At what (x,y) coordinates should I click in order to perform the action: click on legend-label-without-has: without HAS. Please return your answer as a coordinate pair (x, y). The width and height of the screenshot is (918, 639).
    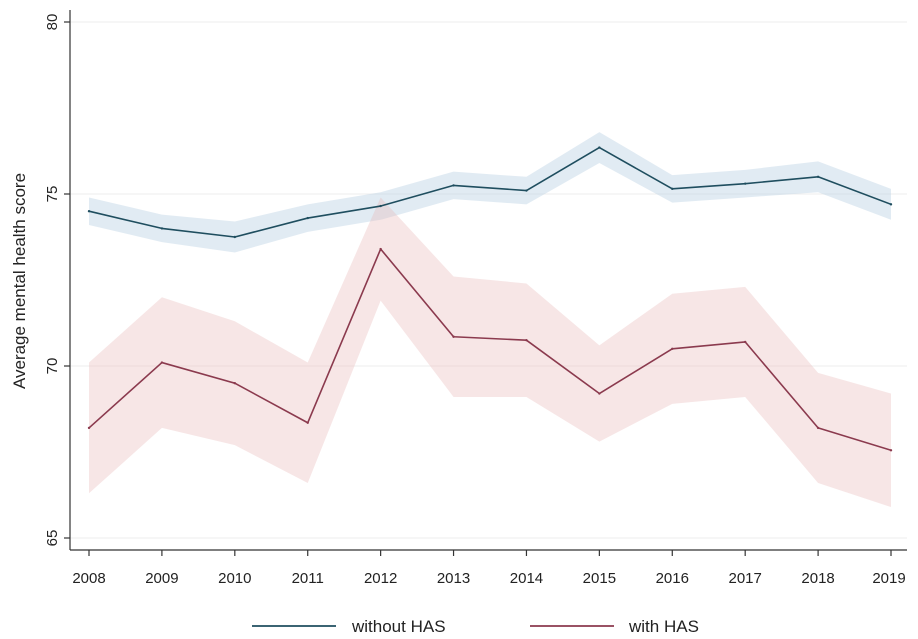
    Looking at the image, I should click on (398, 626).